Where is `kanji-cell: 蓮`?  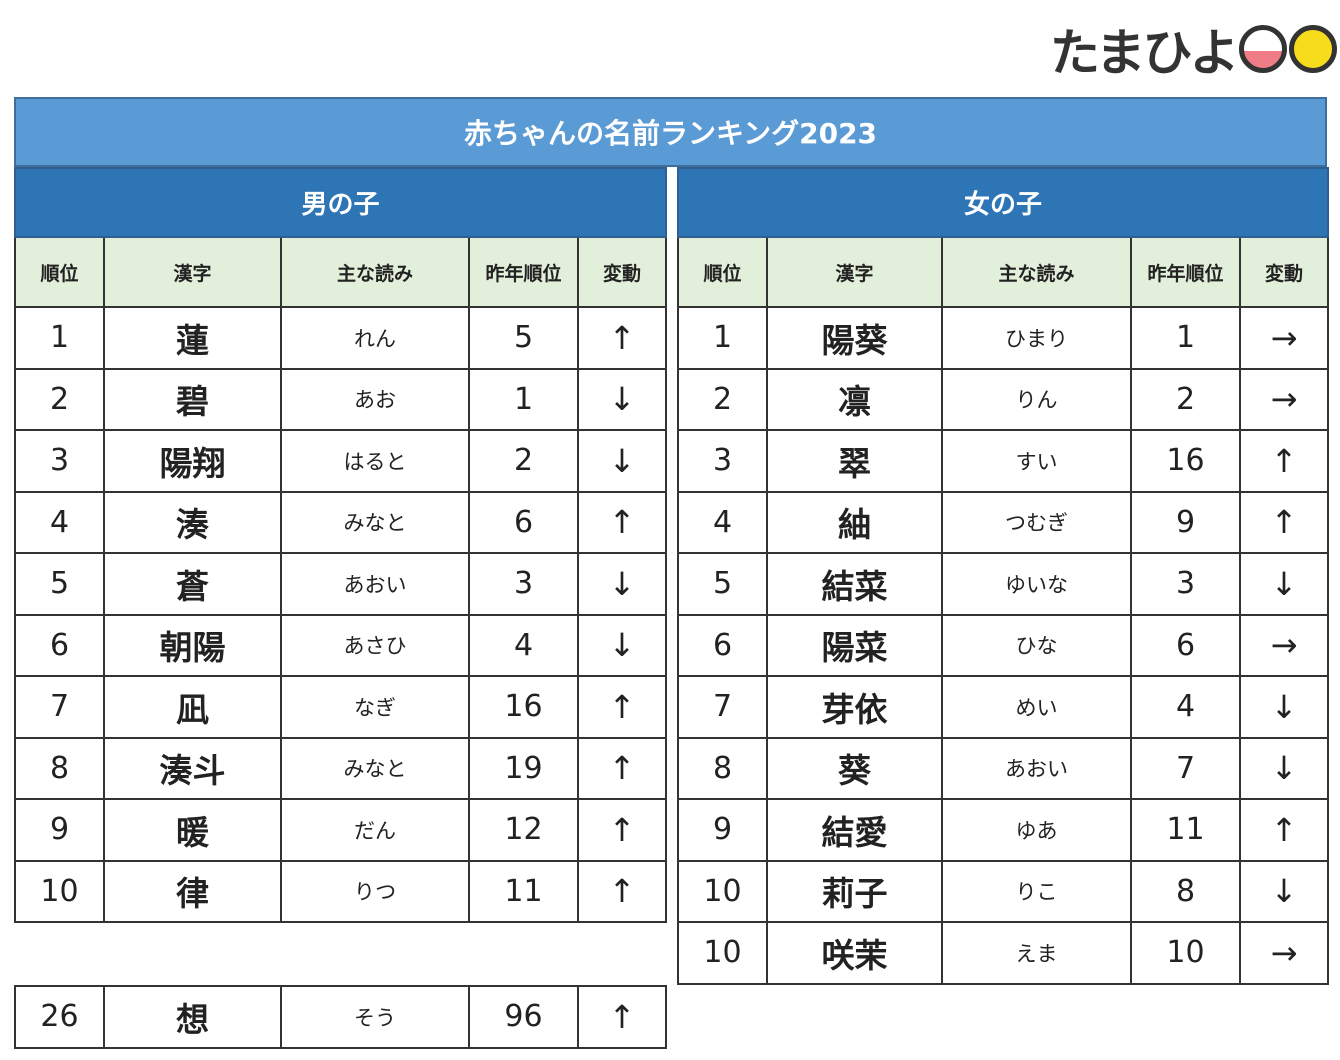 kanji-cell: 蓮 is located at coordinates (192, 338).